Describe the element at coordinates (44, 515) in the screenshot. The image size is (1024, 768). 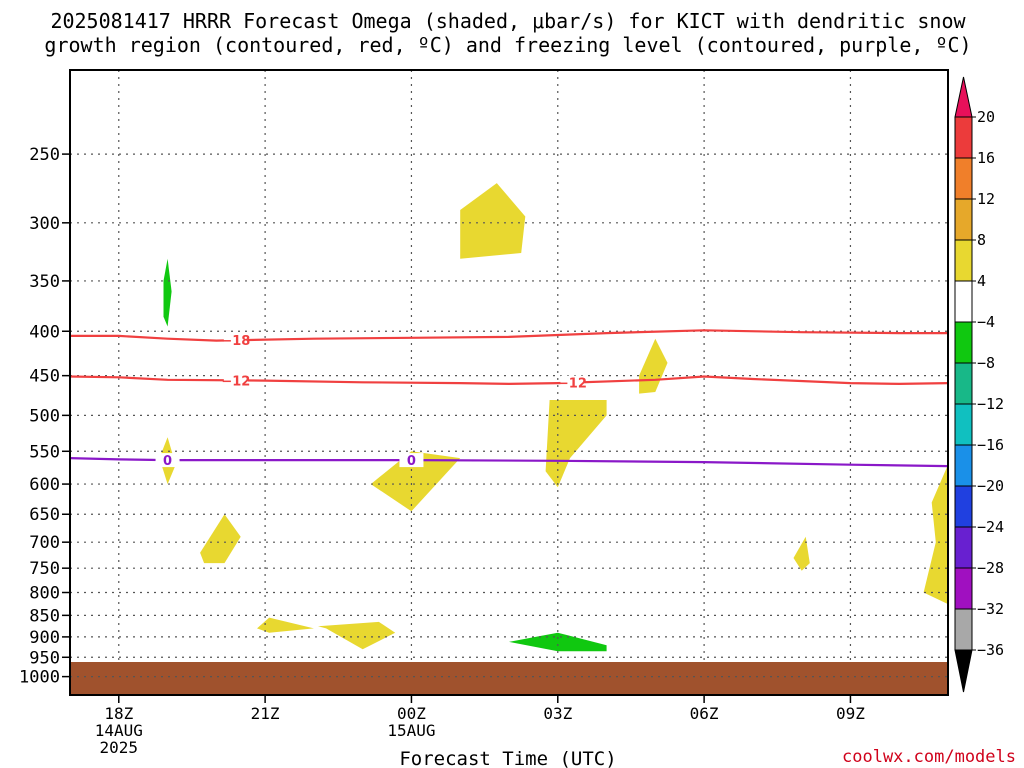
I see `y-tick-label: 650` at that location.